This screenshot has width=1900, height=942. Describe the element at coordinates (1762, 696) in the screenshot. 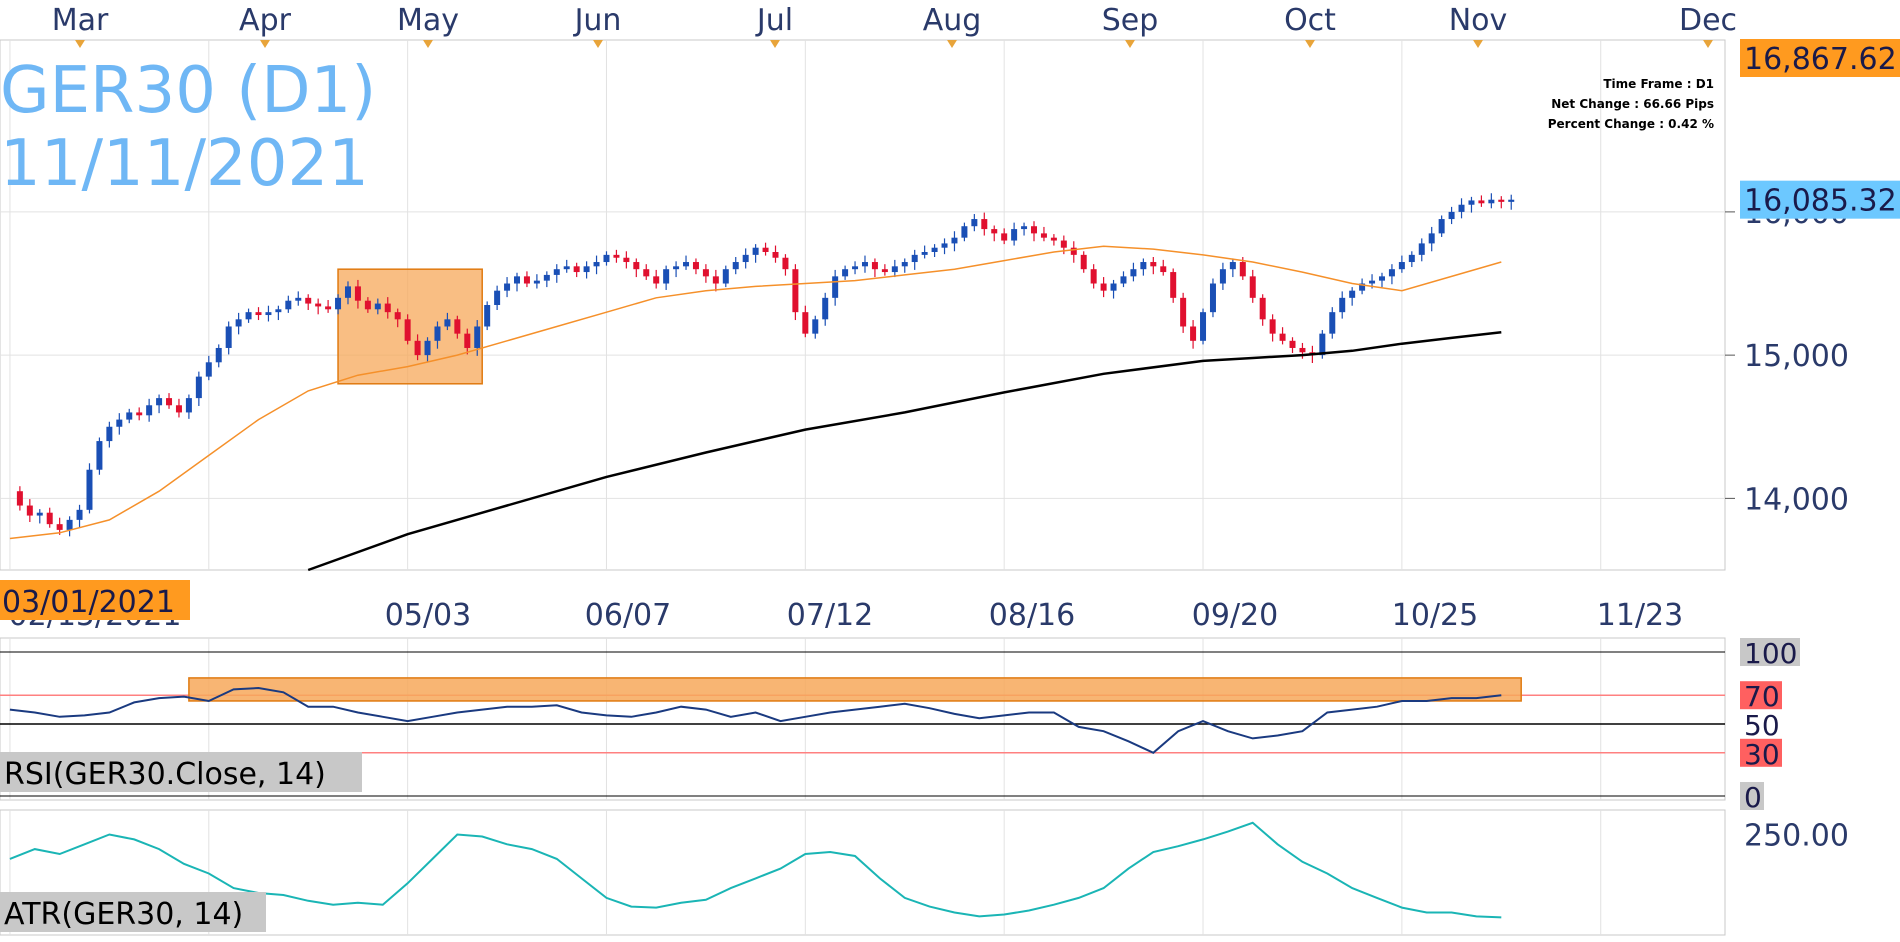

I see `rsi-label: 70` at that location.